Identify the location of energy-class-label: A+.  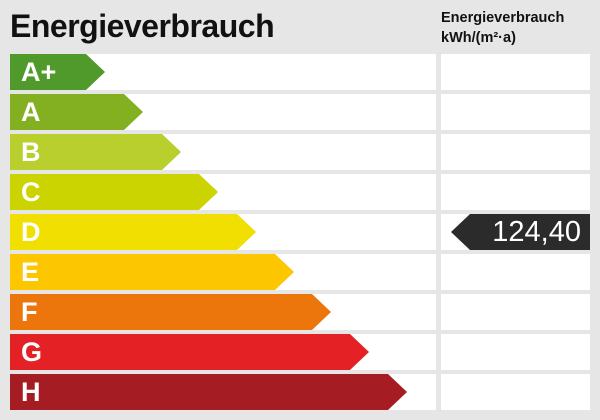
(39, 72).